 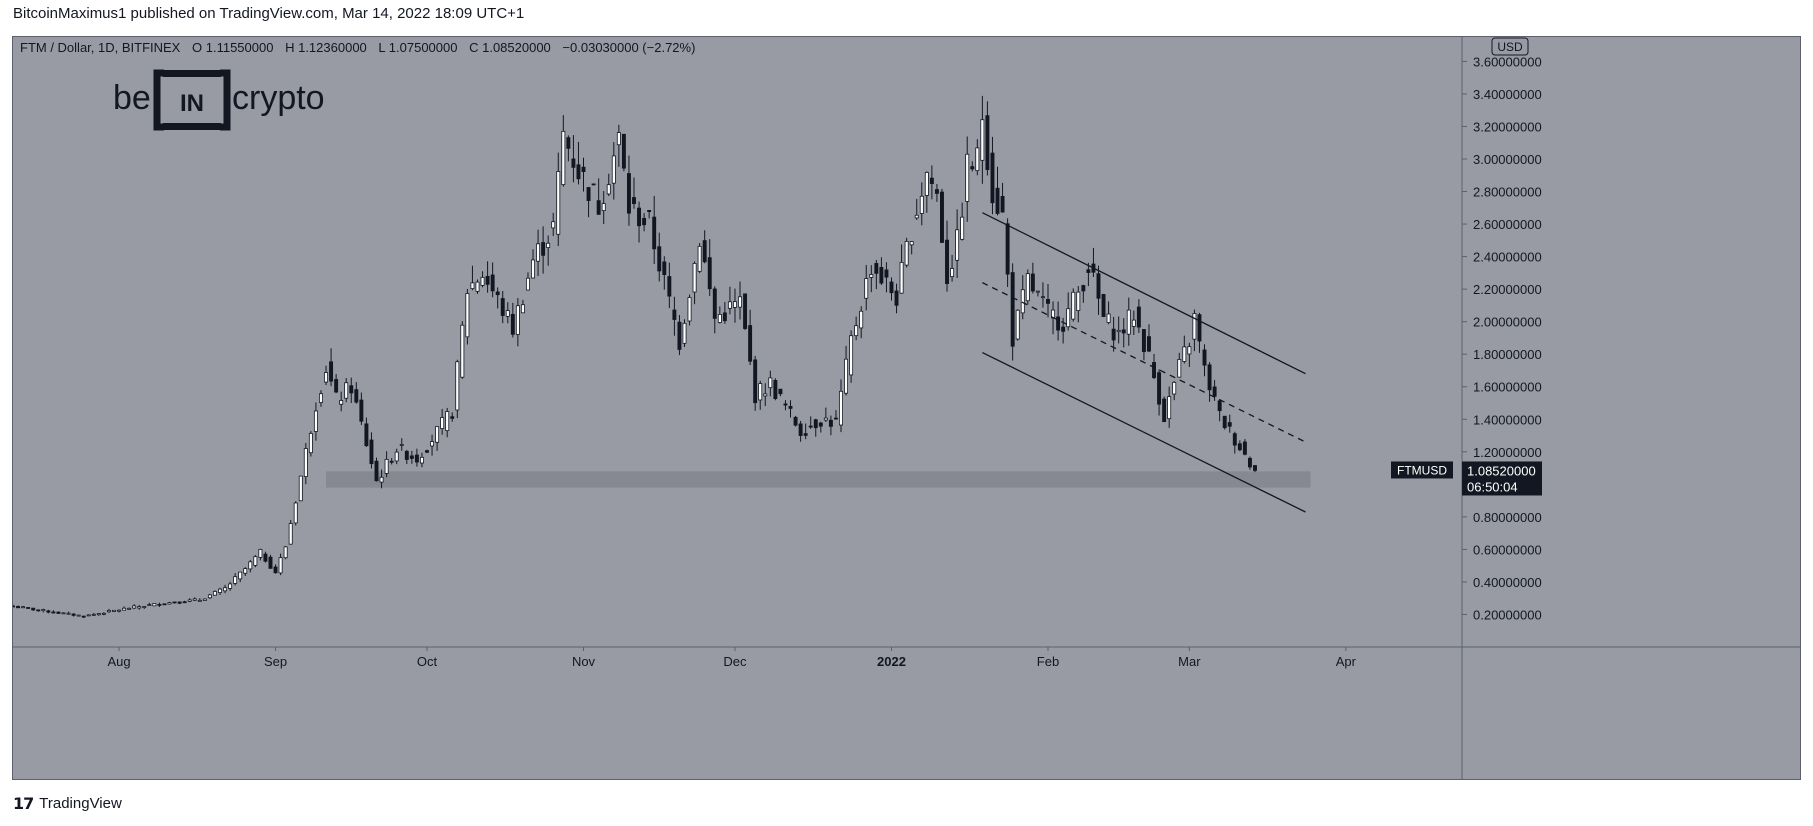 I want to click on channel-middle-line, so click(x=1144, y=362).